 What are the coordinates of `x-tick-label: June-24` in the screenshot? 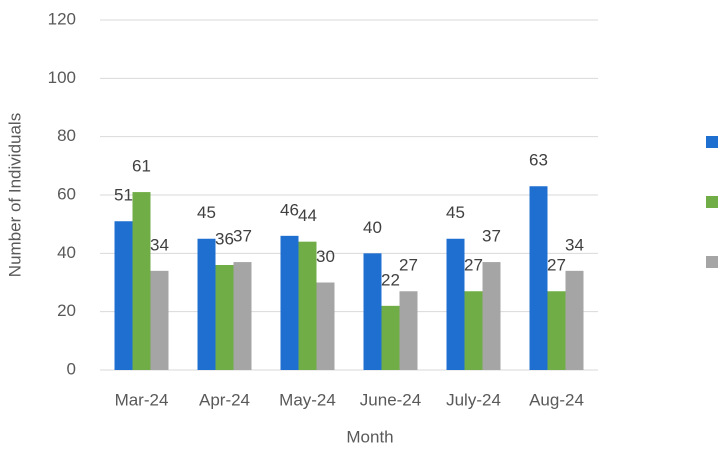 It's located at (390, 399).